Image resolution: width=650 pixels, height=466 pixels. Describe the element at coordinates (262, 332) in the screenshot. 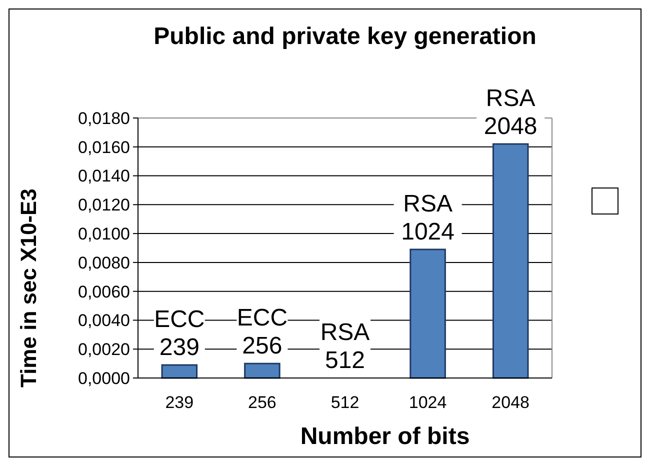

I see `annotation: ECC 256` at that location.